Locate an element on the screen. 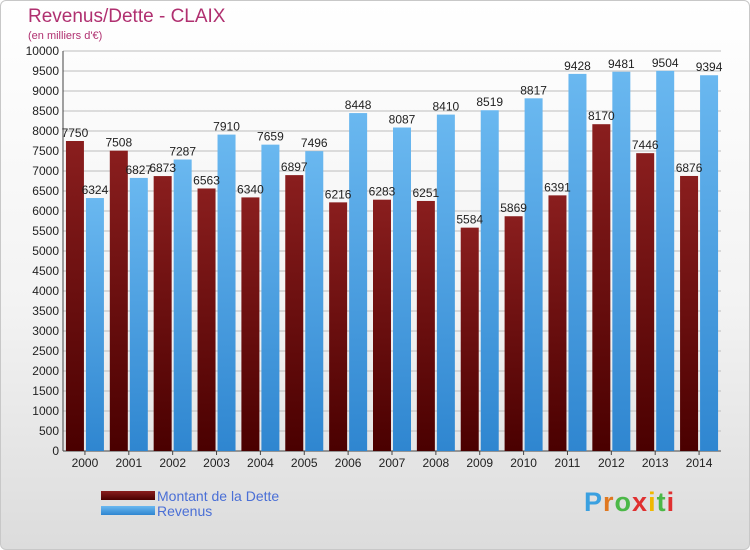 The width and height of the screenshot is (750, 550). x-tick-label: 2011 is located at coordinates (568, 463).